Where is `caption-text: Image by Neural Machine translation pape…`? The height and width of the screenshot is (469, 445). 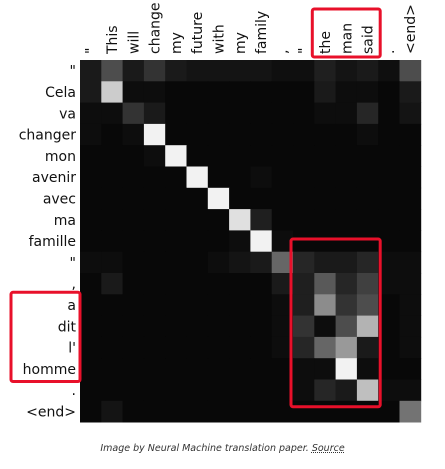 caption-text: Image by Neural Machine translation pape… is located at coordinates (204, 448).